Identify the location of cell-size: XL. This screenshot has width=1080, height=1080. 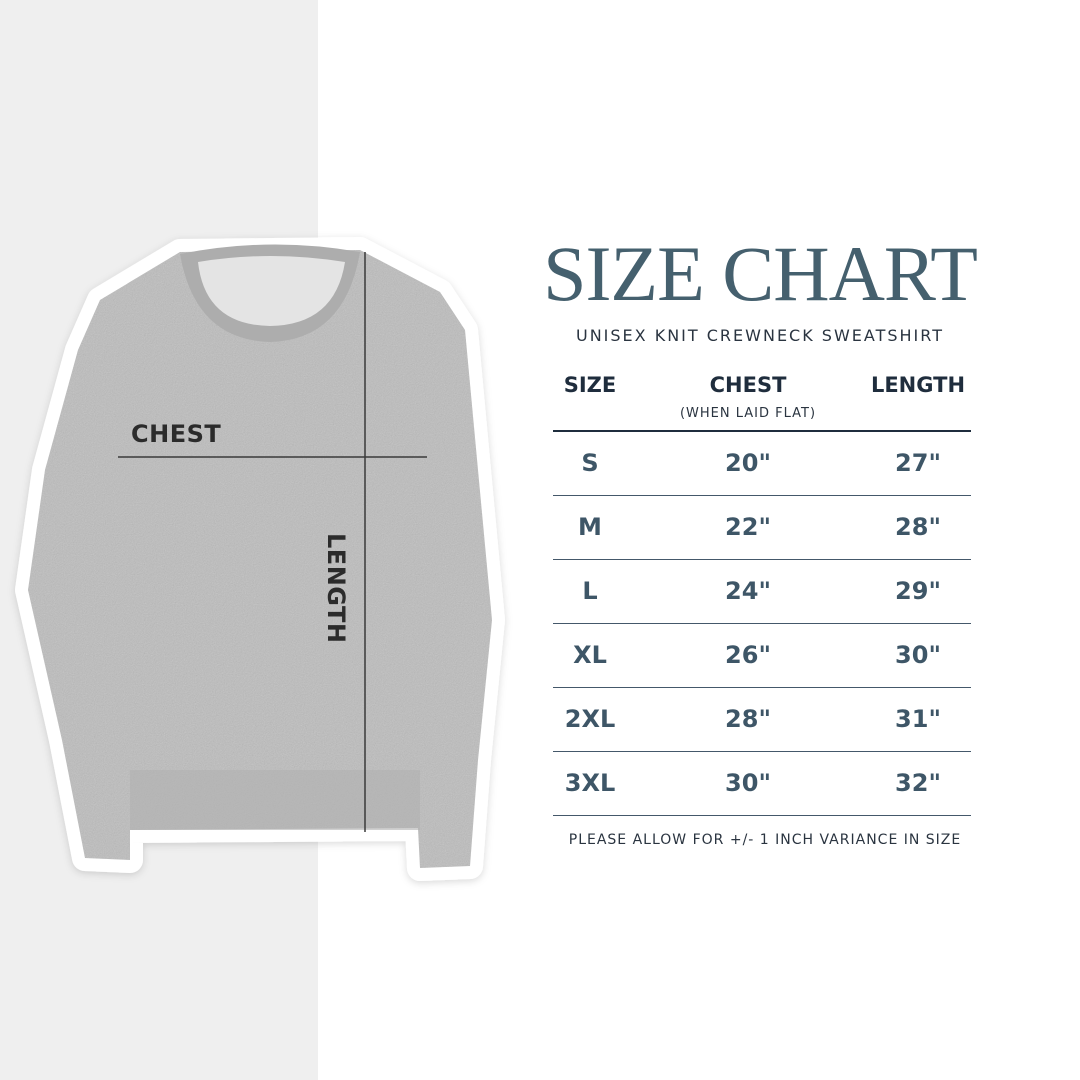
(590, 655).